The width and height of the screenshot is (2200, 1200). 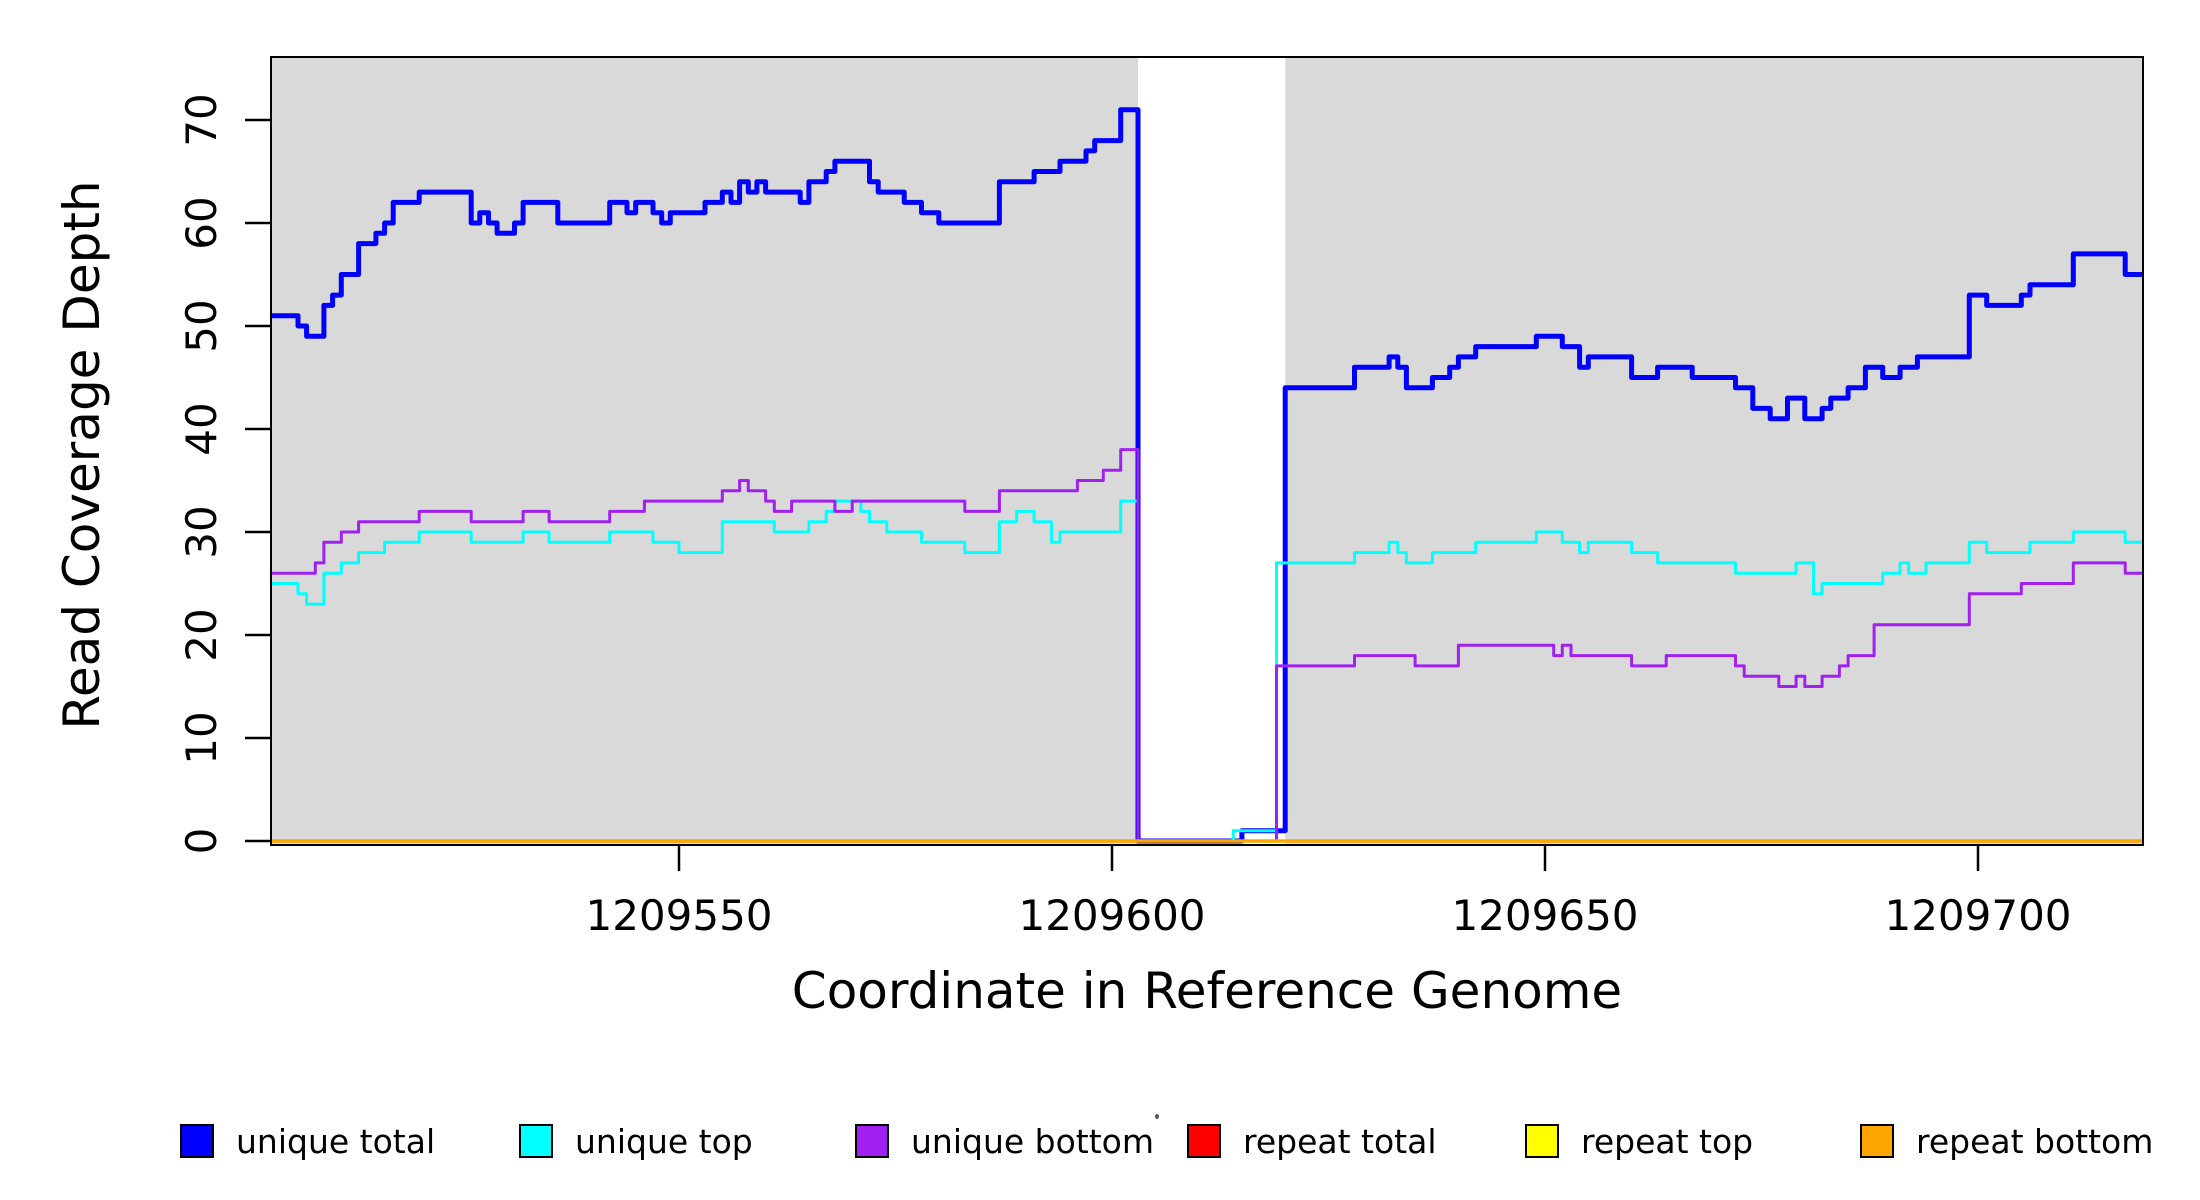 I want to click on y-tick-label: 50, so click(x=201, y=325).